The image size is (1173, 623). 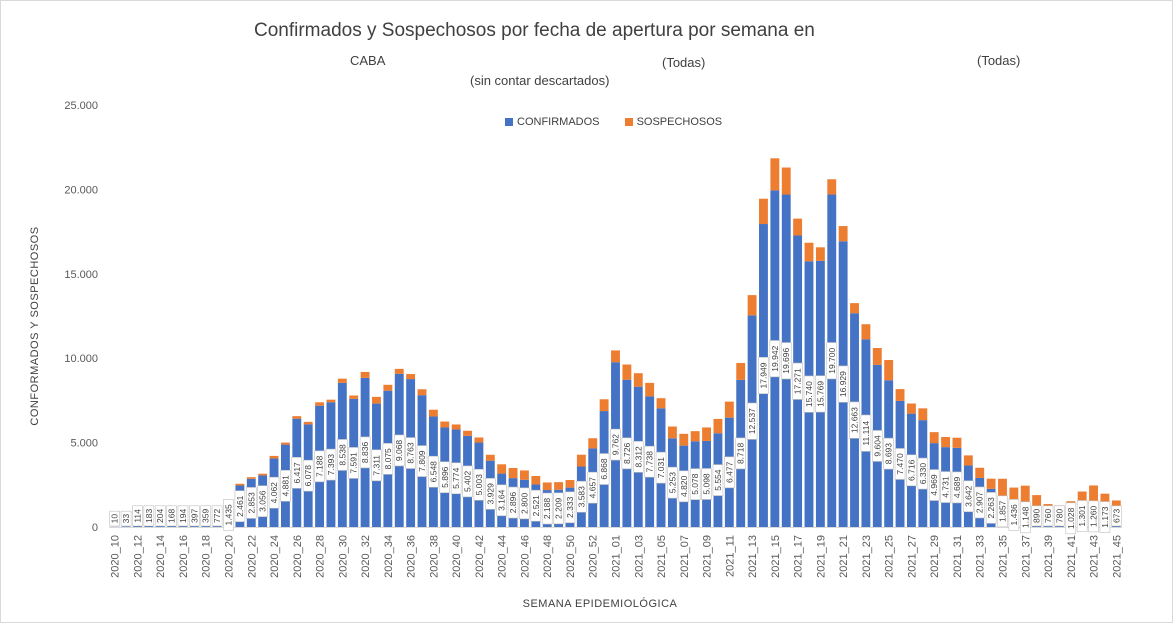 I want to click on data-label: 114, so click(x=137, y=516).